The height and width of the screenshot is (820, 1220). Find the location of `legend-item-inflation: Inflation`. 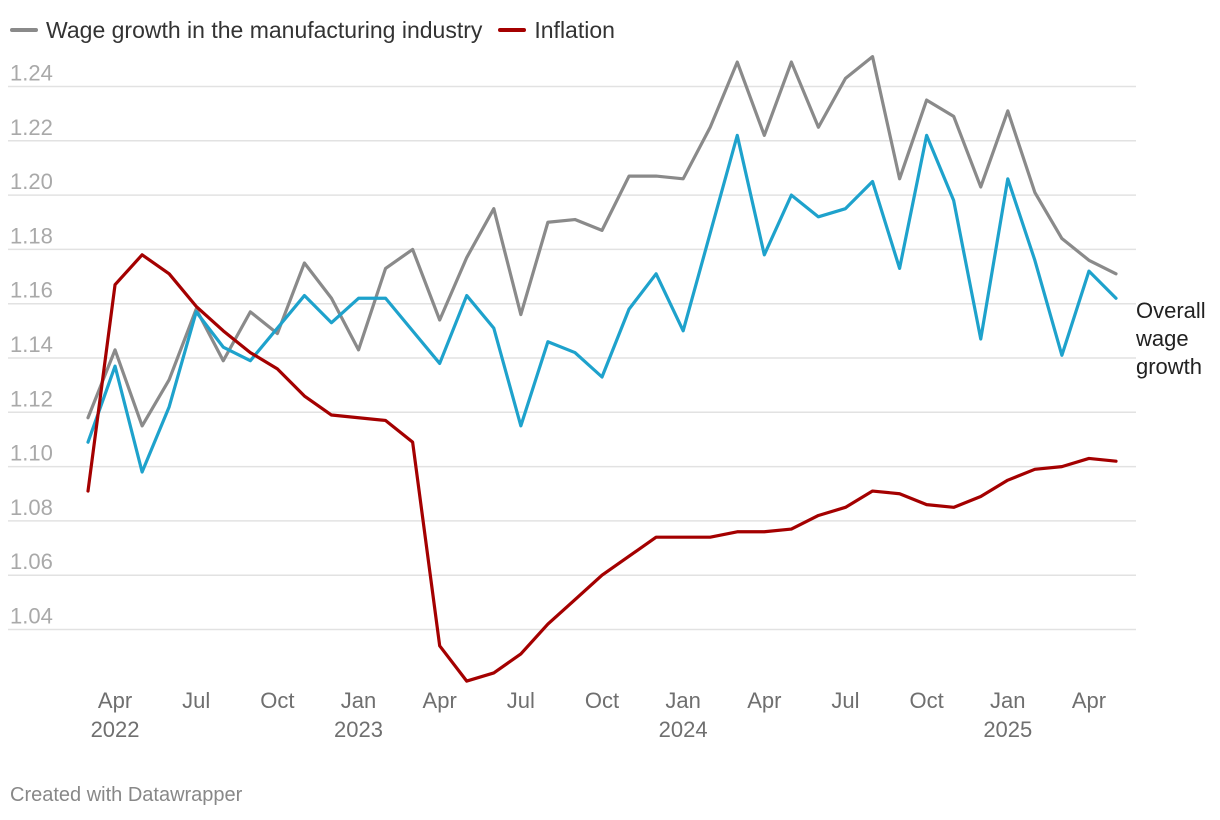

legend-item-inflation: Inflation is located at coordinates (556, 30).